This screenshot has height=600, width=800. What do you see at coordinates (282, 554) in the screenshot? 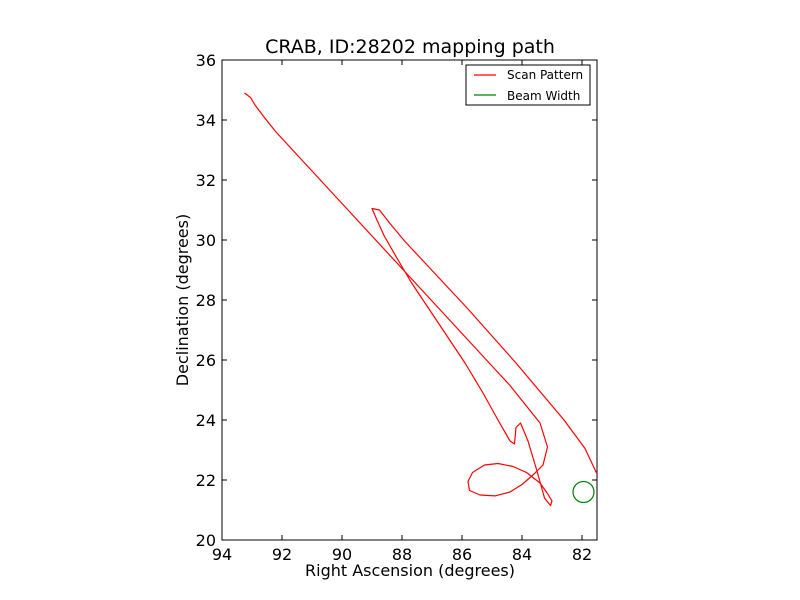
I see `x-tick-label: 92` at bounding box center [282, 554].